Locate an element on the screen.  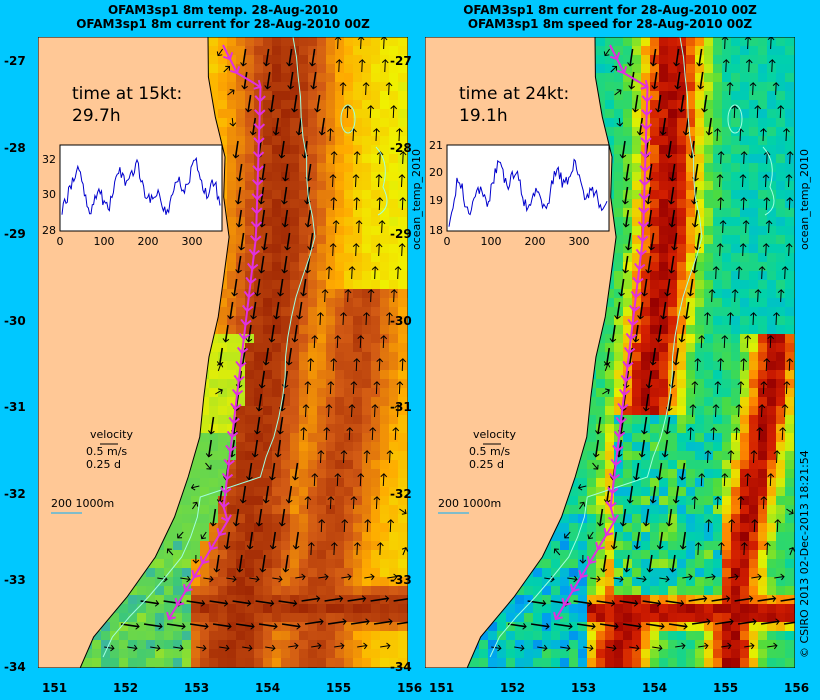
inset-ytick: 32 is located at coordinates (49, 159).